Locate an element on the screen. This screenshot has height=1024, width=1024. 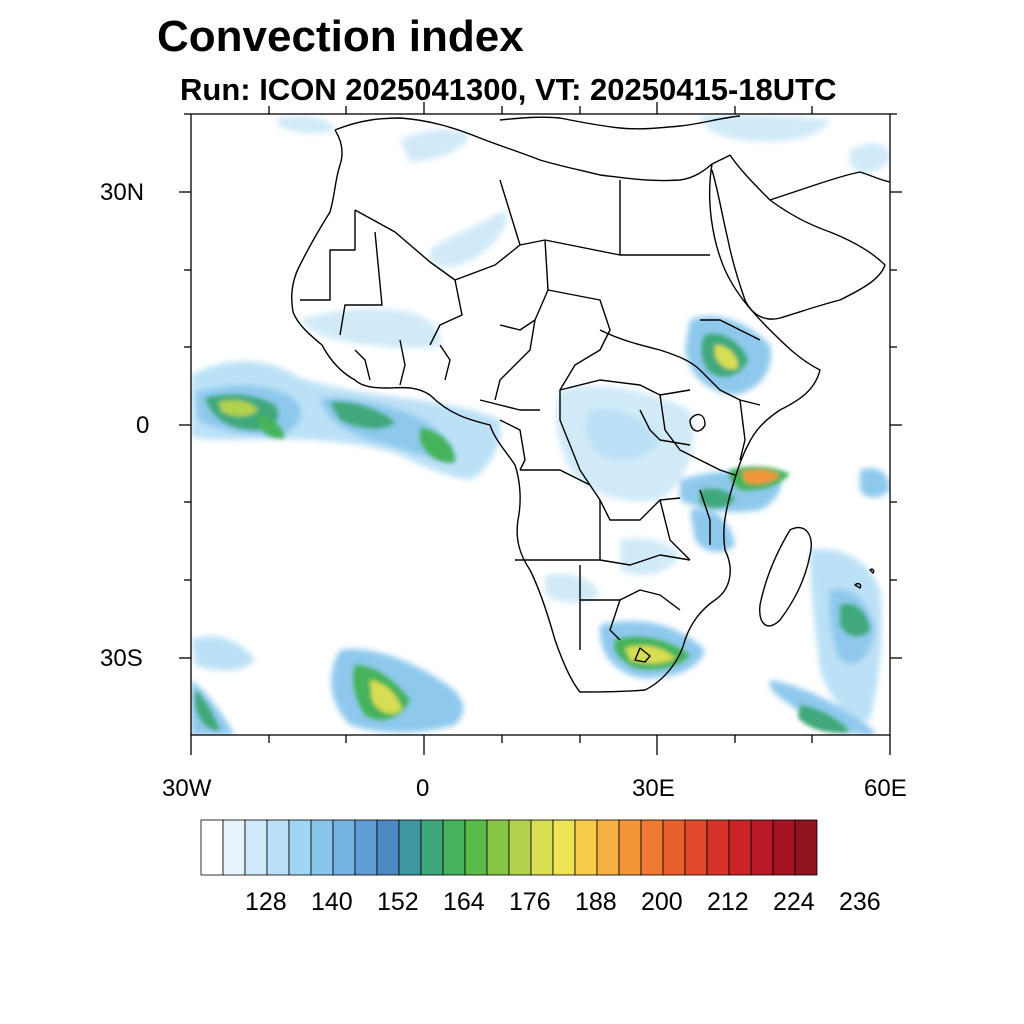
map-title: Convection index is located at coordinates (340, 36).